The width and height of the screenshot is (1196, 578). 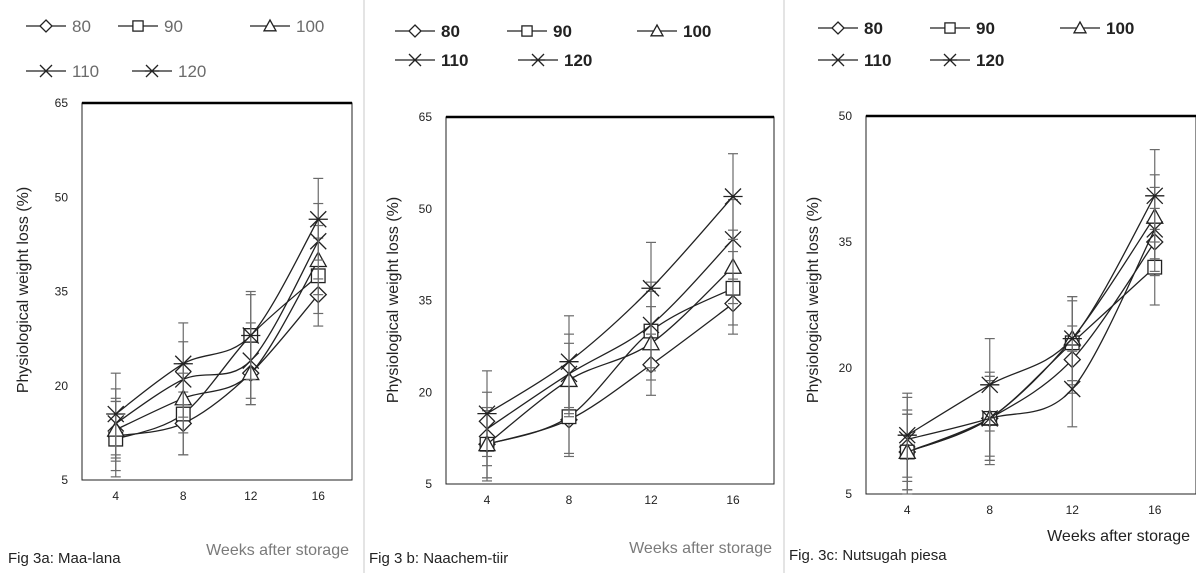 What do you see at coordinates (393, 300) in the screenshot?
I see `y-axis-label: Physiological weight loss (%)` at bounding box center [393, 300].